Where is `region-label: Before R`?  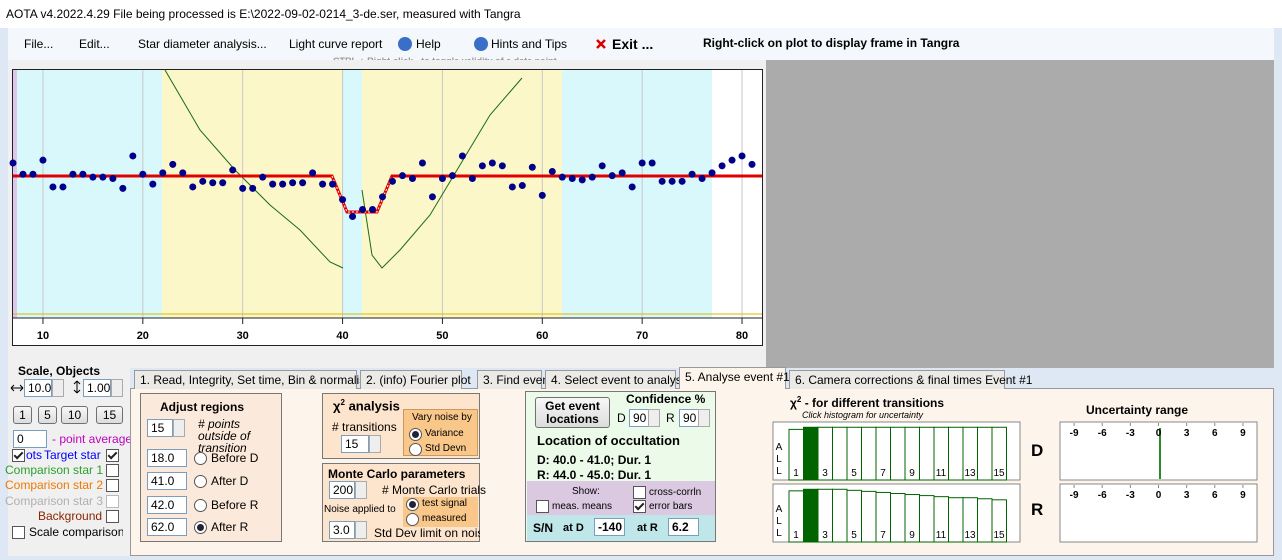
region-label: Before R is located at coordinates (235, 505).